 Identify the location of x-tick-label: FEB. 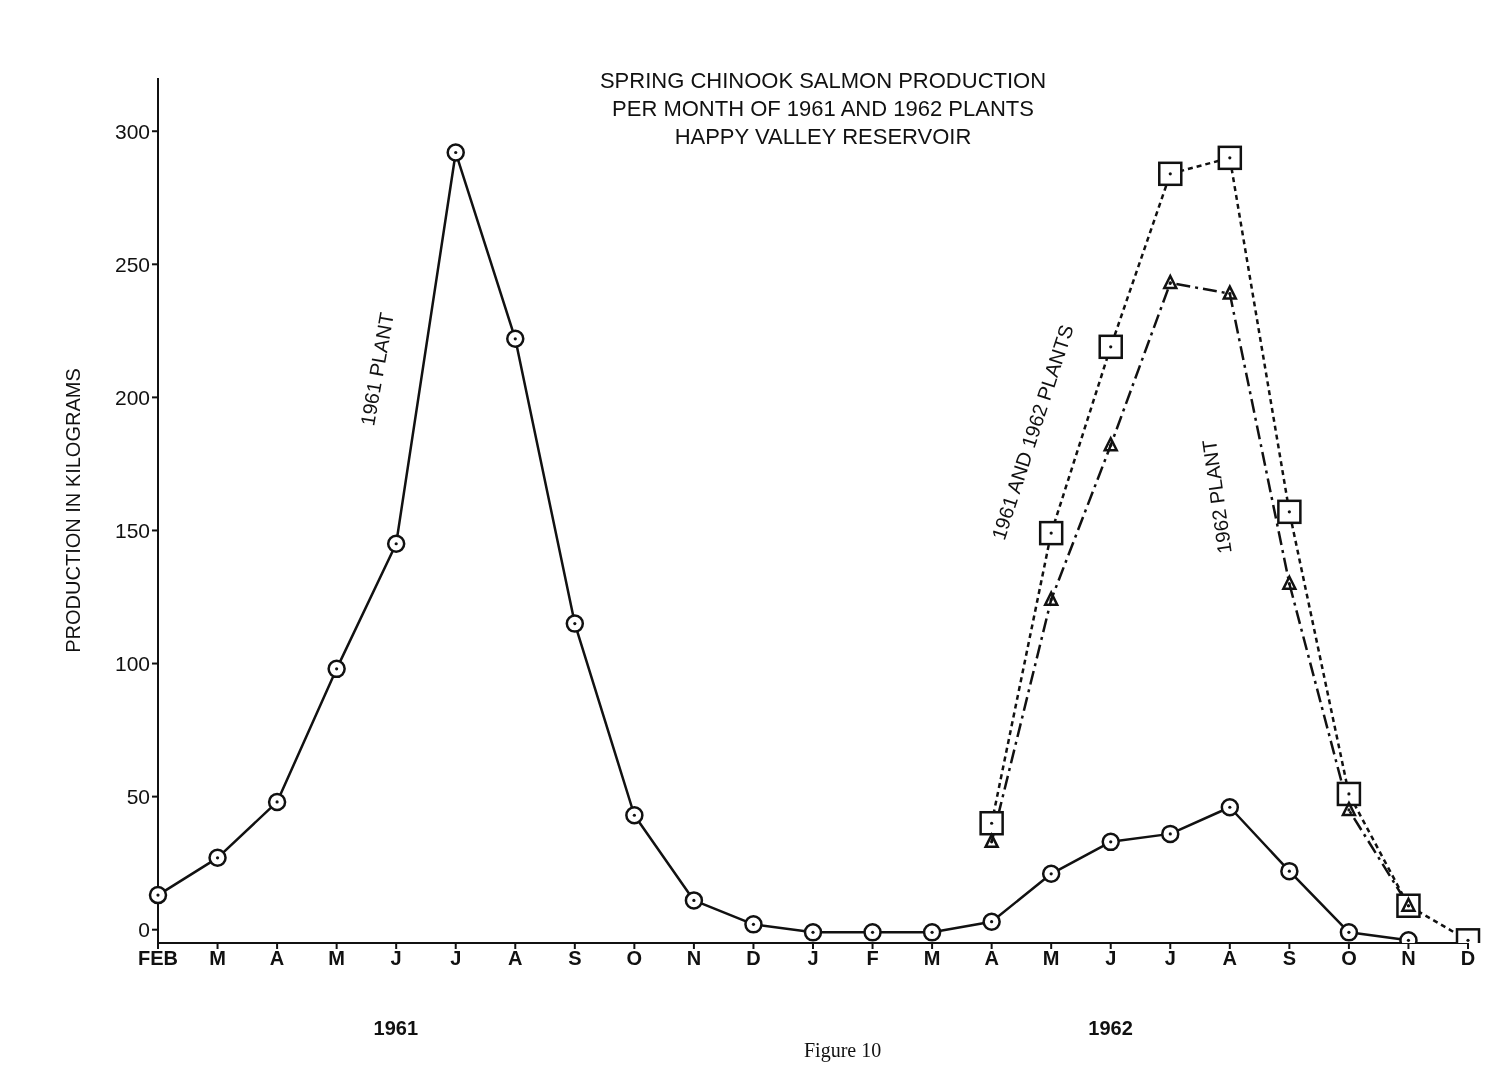
(158, 958).